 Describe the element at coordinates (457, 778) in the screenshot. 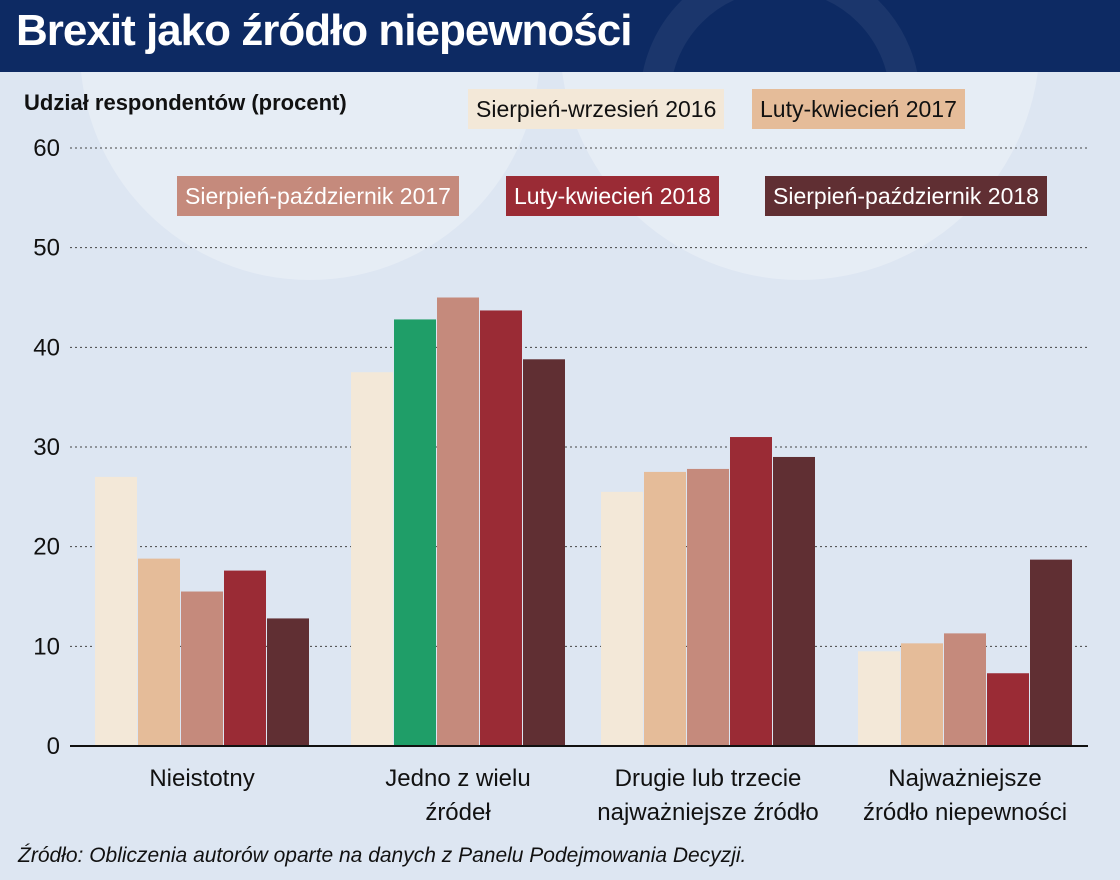

I see `x-tick-label: Jedno z wielu` at that location.